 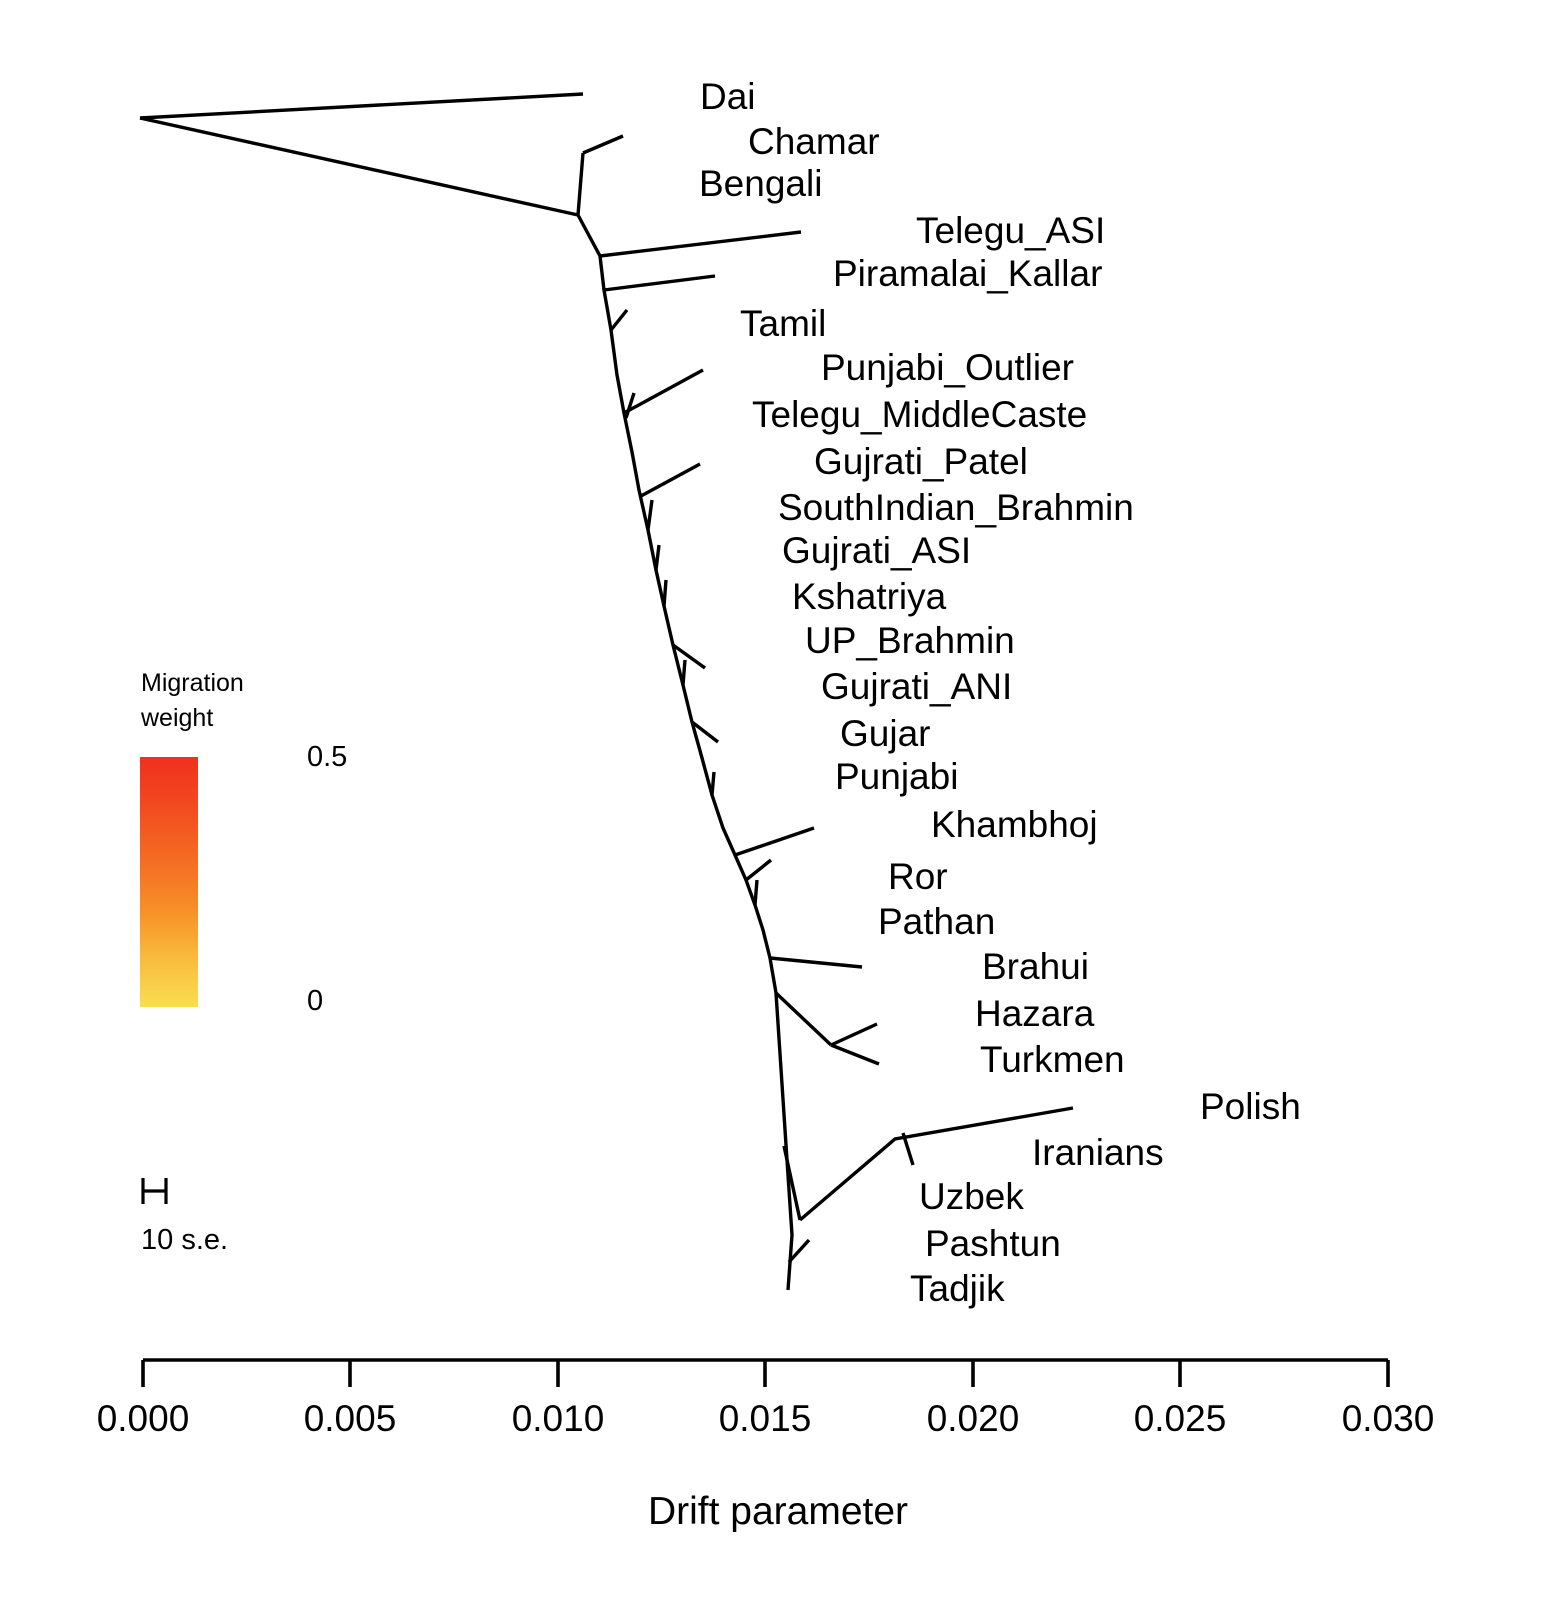 What do you see at coordinates (917, 686) in the screenshot?
I see `tip-label-gujrati-ani: Gujrati_ANI` at bounding box center [917, 686].